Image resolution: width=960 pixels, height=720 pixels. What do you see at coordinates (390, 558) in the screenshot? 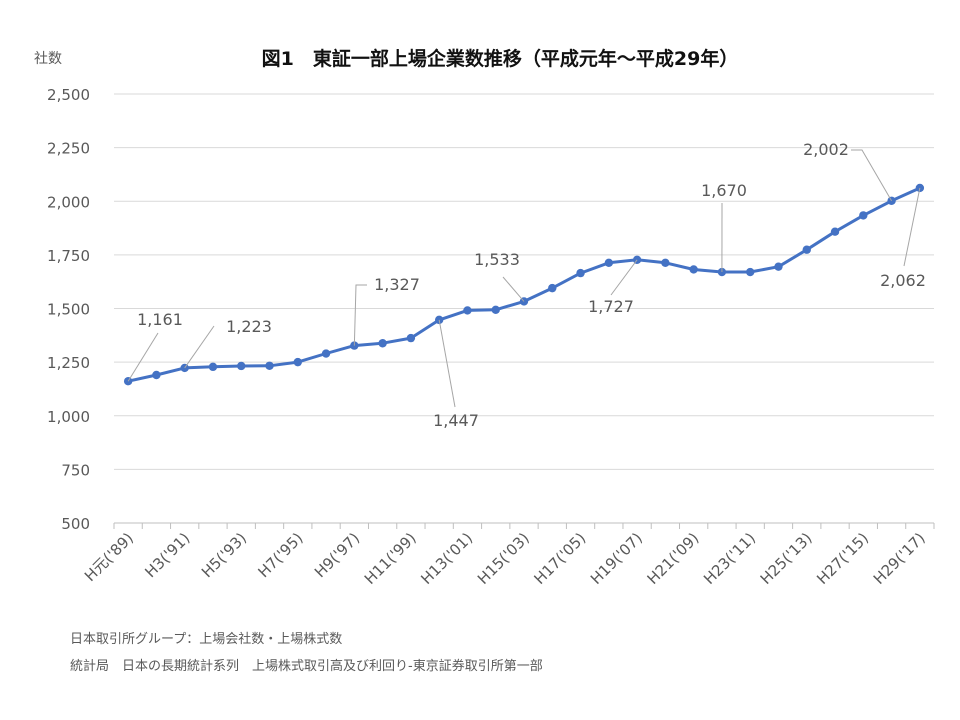
I see `x-tick-label: H11('99)` at bounding box center [390, 558].